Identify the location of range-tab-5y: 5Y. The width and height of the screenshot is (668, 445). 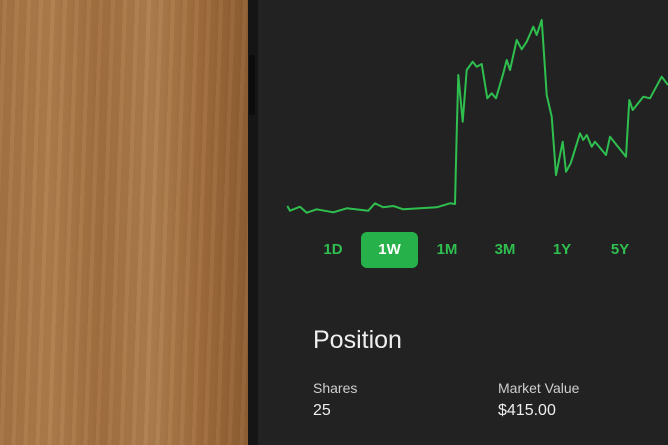
(620, 249).